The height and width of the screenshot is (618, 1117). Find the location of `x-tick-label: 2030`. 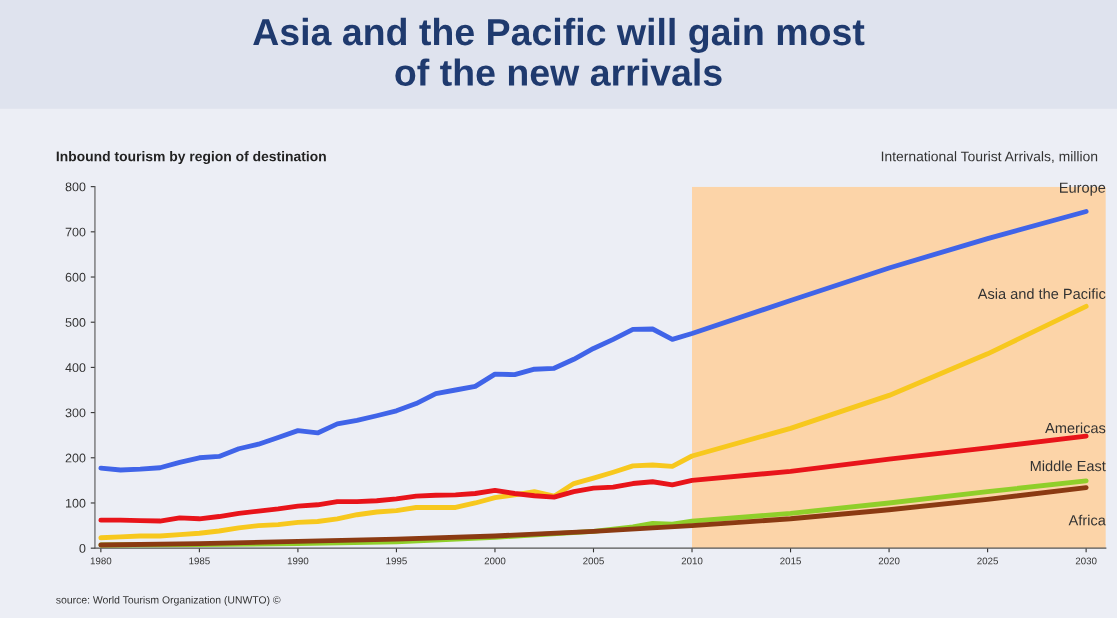

x-tick-label: 2030 is located at coordinates (1086, 561).